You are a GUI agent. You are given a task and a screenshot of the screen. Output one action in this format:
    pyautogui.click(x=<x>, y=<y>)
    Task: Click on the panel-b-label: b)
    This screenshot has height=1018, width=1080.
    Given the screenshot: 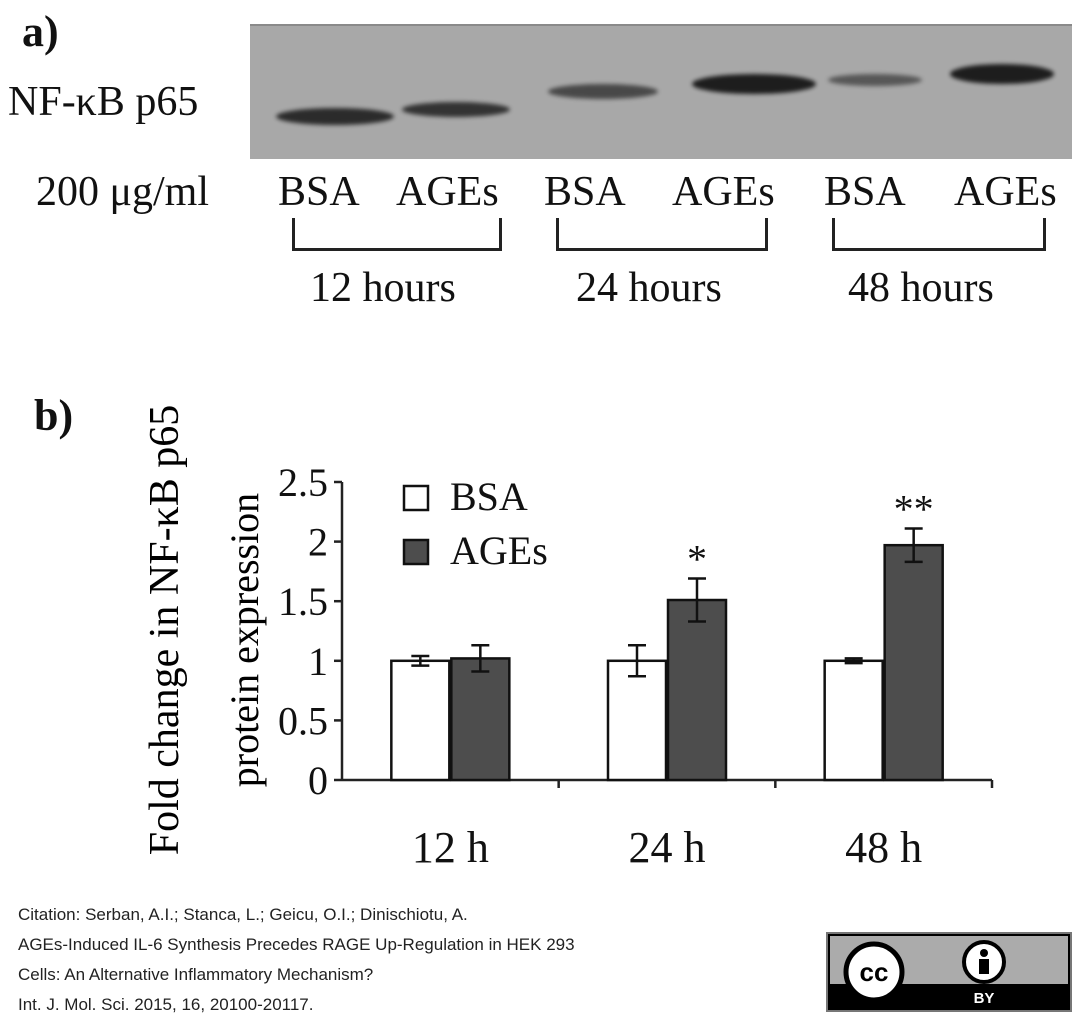 What is the action you would take?
    pyautogui.click(x=54, y=415)
    